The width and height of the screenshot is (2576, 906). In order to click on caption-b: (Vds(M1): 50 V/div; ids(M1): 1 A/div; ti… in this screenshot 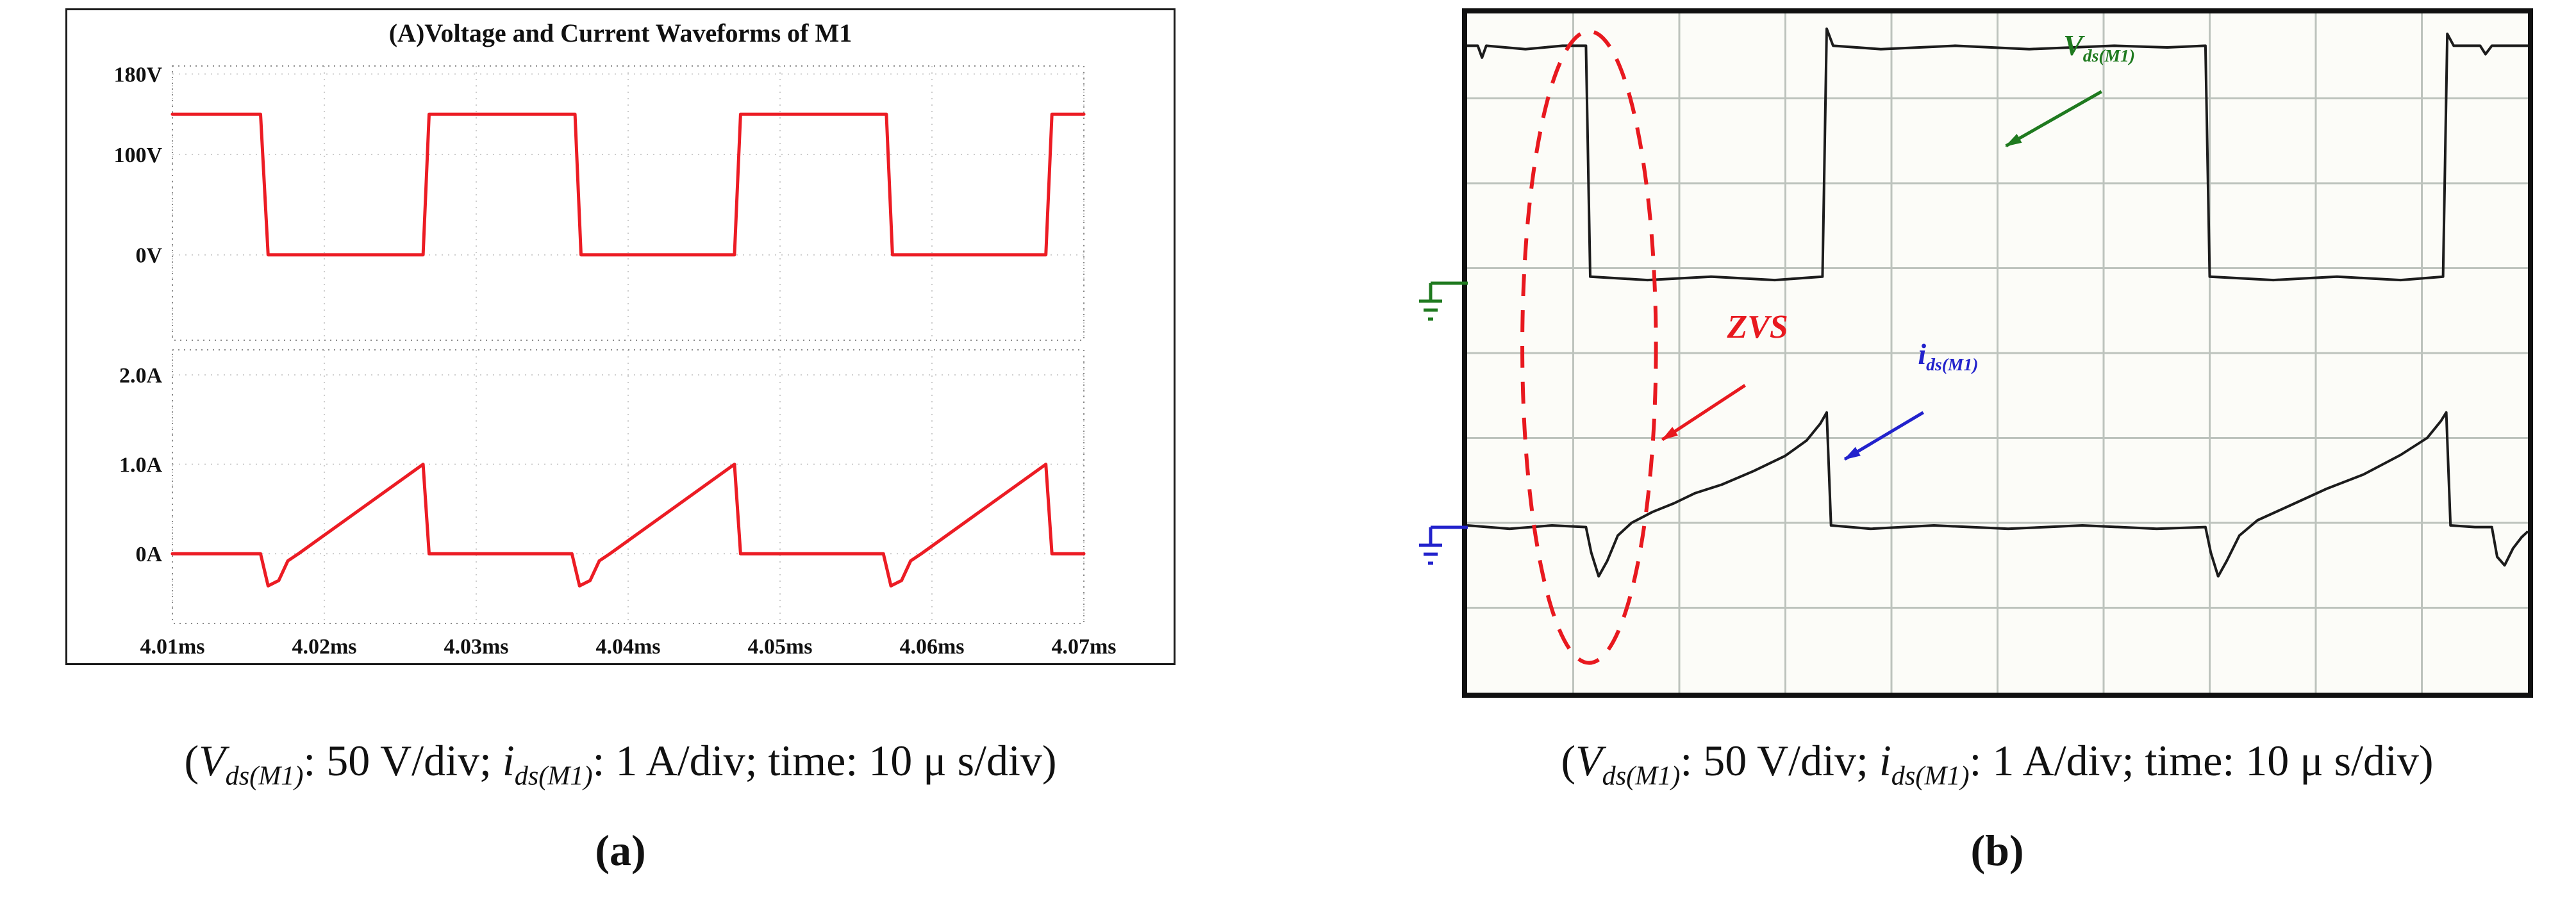, I will do `click(1997, 764)`.